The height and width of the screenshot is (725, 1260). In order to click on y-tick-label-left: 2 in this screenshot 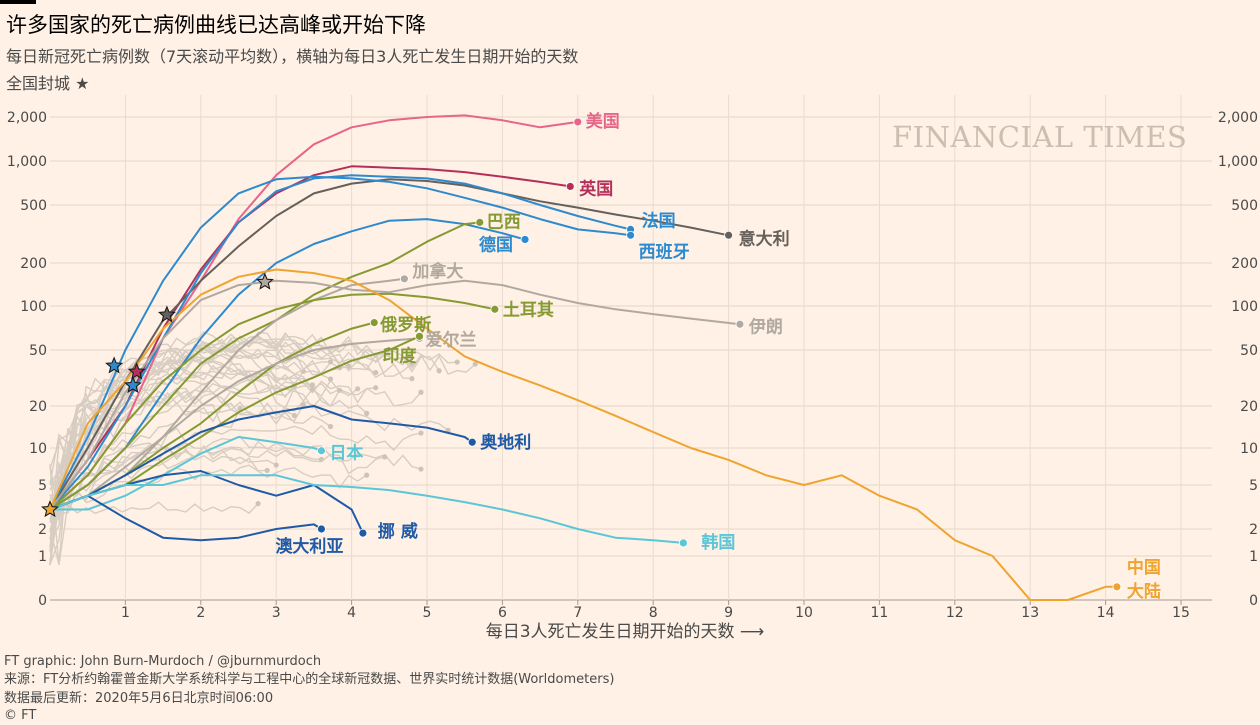, I will do `click(42, 530)`.